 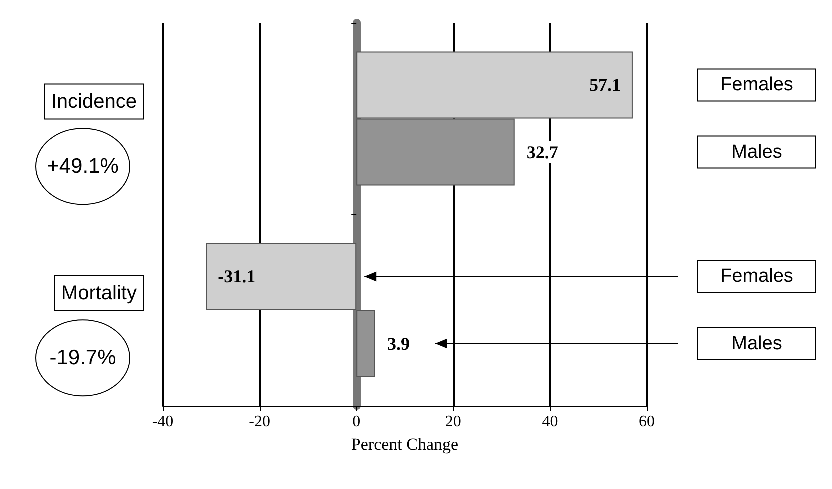 I want to click on x-tick-label: 60, so click(x=647, y=422).